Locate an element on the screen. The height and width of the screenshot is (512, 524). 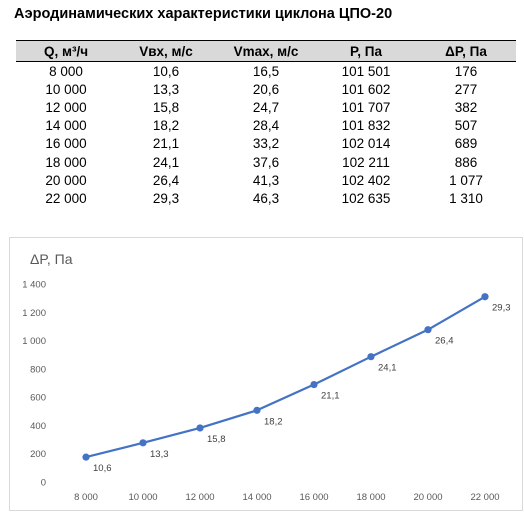
x-tick-label: 8 000 is located at coordinates (86, 497).